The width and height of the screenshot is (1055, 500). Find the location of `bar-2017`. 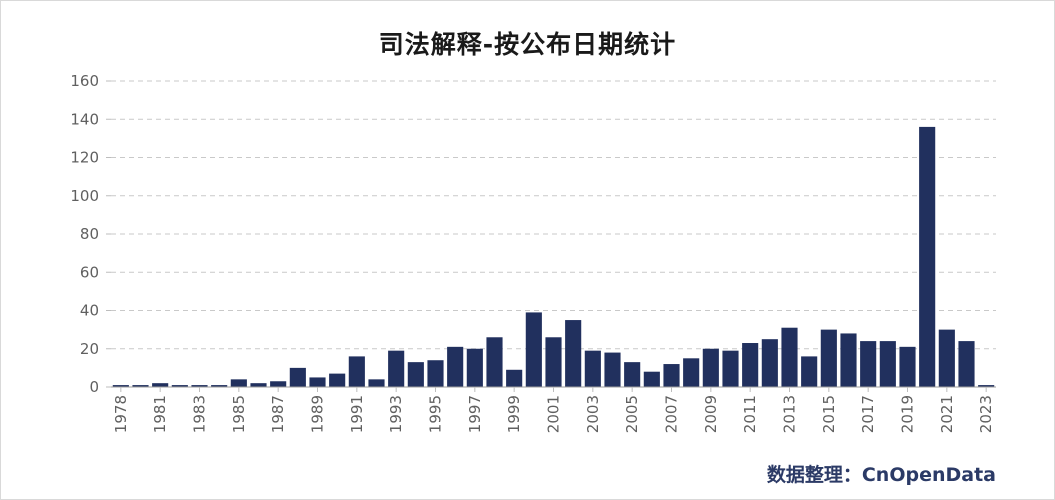

bar-2017 is located at coordinates (868, 364).